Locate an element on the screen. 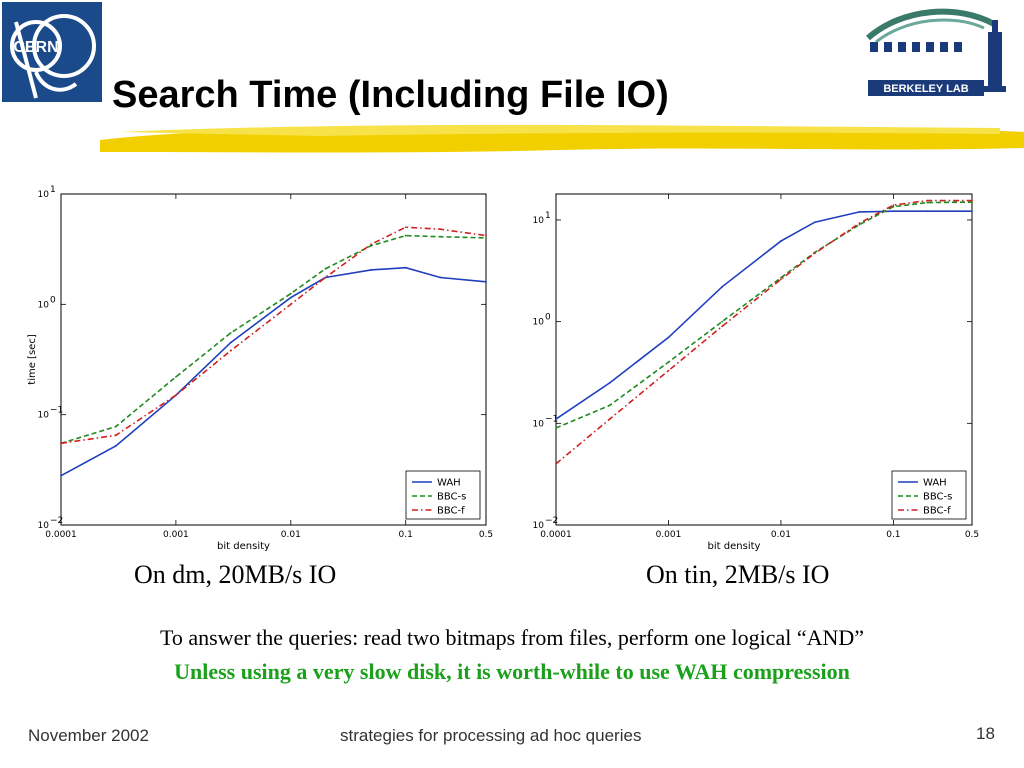 Image resolution: width=1024 pixels, height=768 pixels. title-underline-brush is located at coordinates (562, 138).